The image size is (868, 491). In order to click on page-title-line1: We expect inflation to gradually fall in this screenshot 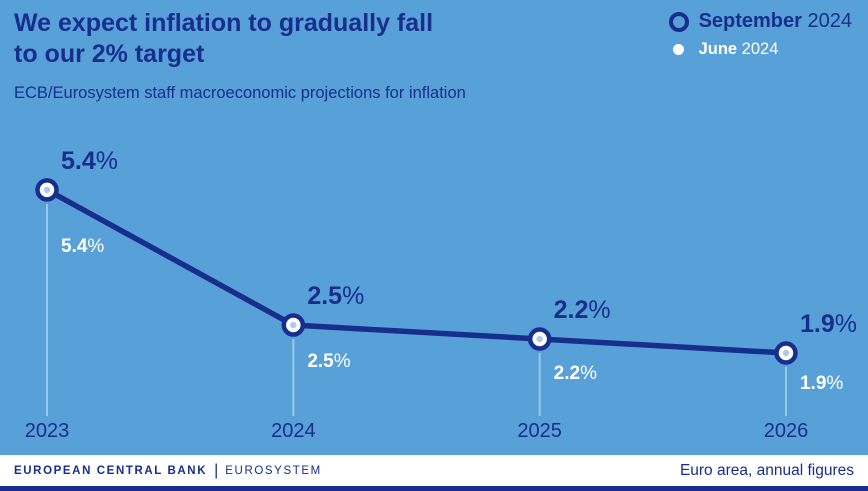, I will do `click(224, 23)`.